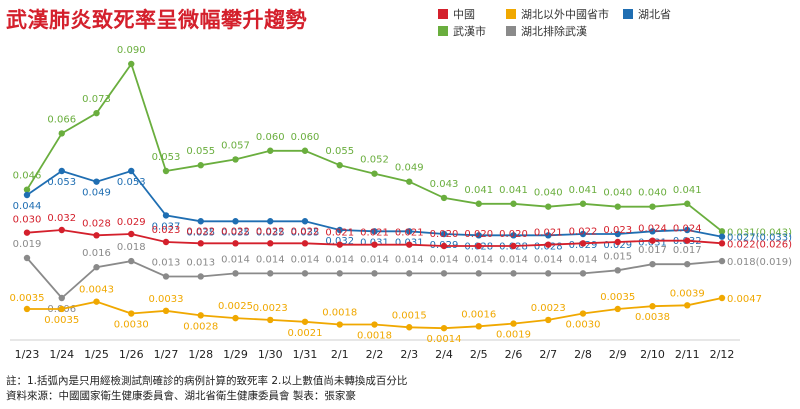  I want to click on data-label: 0.022(0.026), so click(759, 244).